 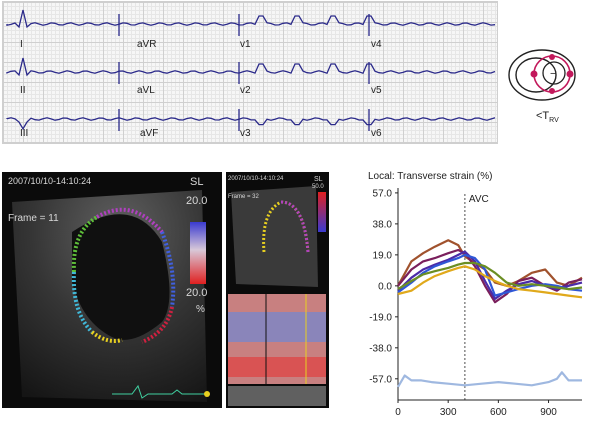 What do you see at coordinates (130, 220) in the screenshot?
I see `speckle-contour-purple` at bounding box center [130, 220].